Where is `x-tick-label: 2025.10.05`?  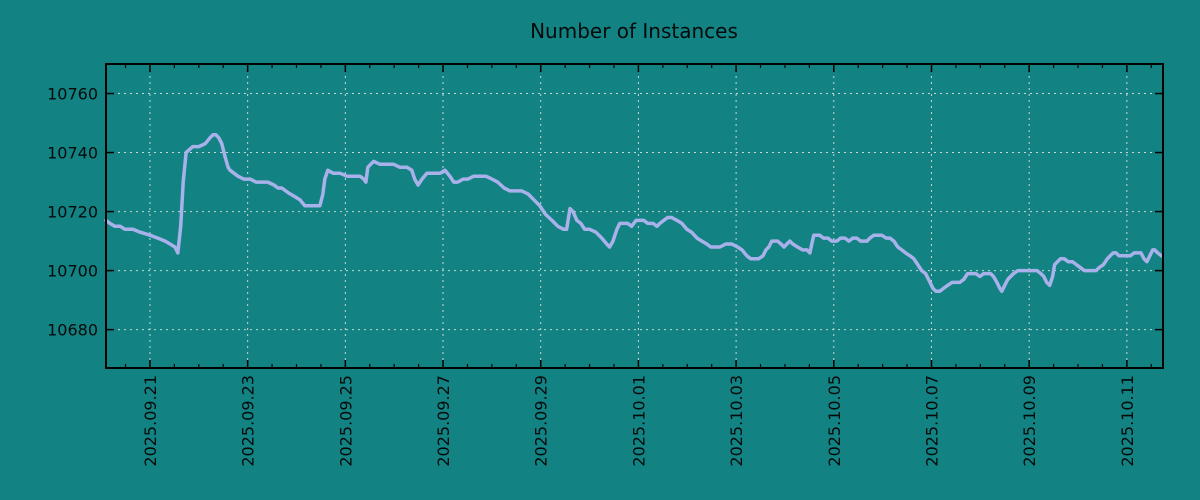
x-tick-label: 2025.10.05 is located at coordinates (834, 421).